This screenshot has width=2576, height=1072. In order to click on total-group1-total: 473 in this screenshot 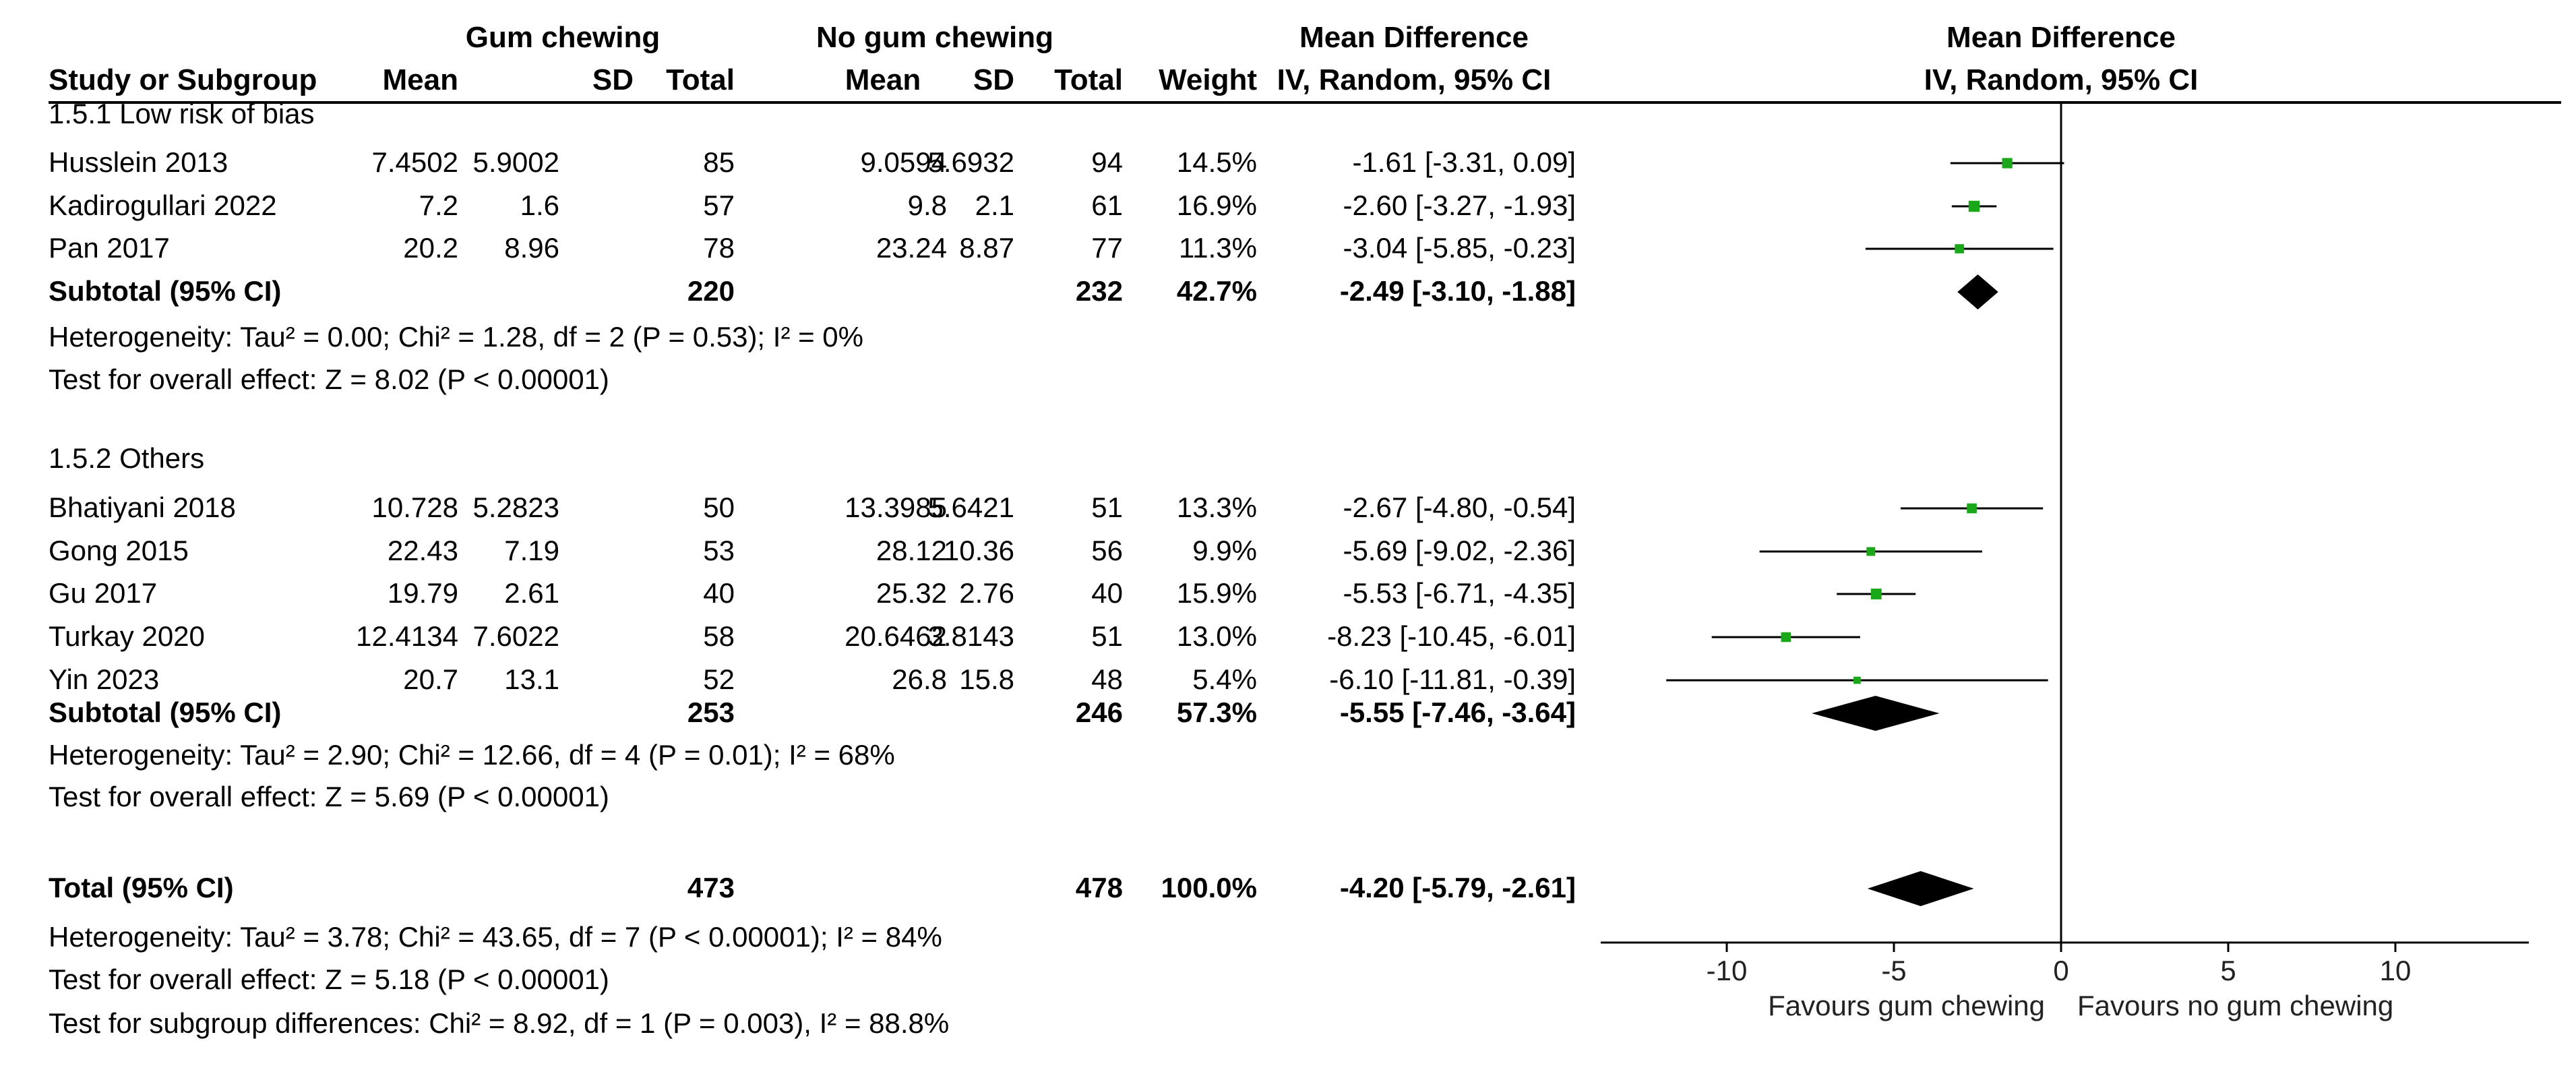, I will do `click(711, 887)`.